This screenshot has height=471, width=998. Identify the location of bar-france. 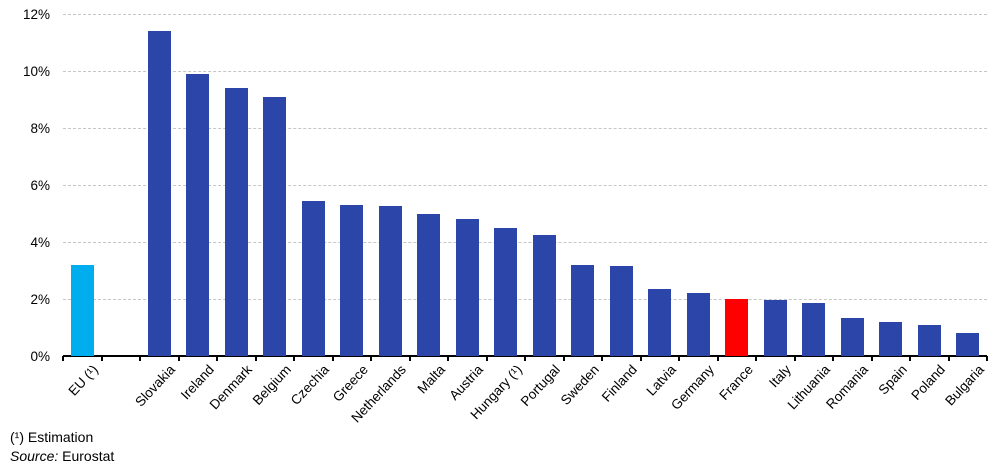
(737, 327).